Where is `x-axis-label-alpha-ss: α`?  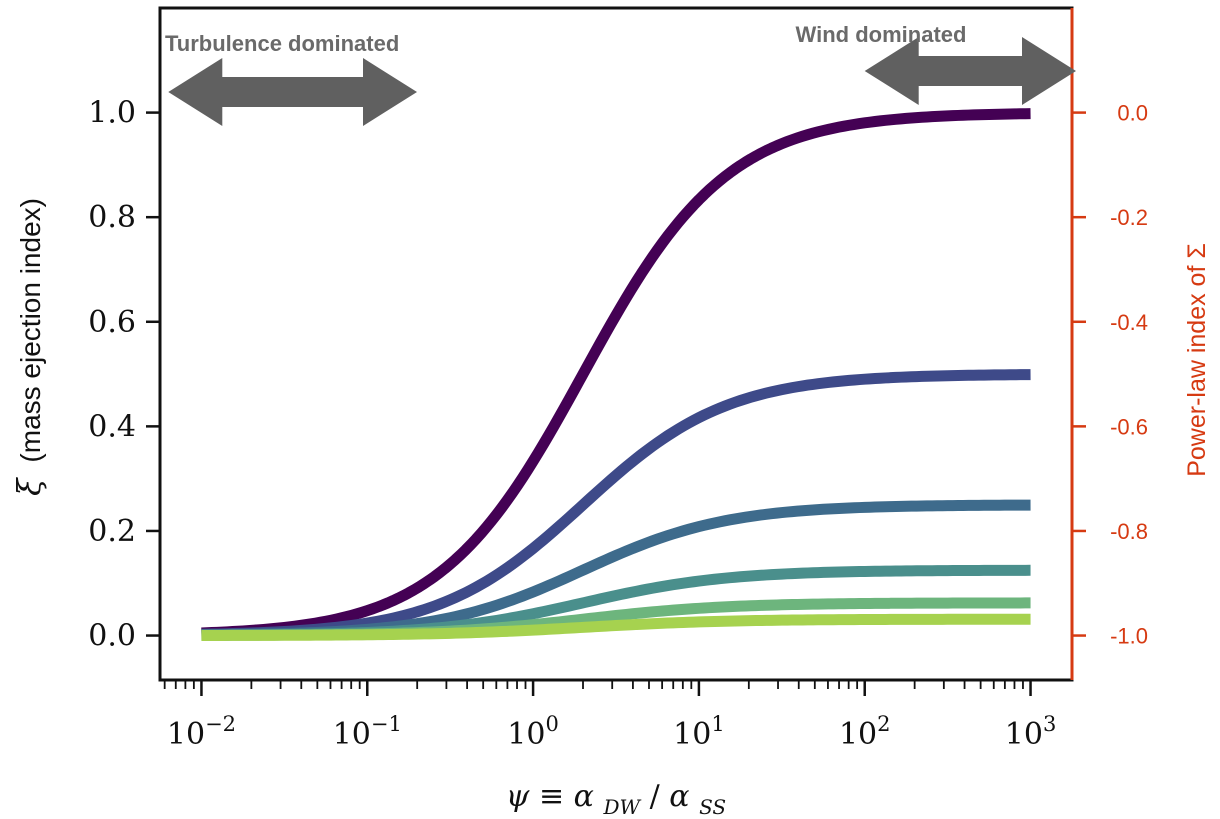
x-axis-label-alpha-ss: α is located at coordinates (679, 796).